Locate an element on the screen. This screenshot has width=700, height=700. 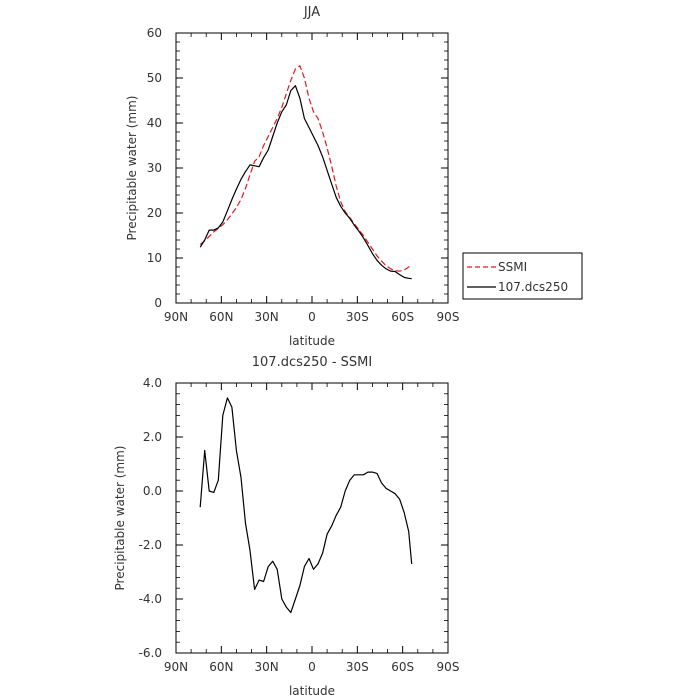
y-tick-label: 4.0 is located at coordinates (152, 383).